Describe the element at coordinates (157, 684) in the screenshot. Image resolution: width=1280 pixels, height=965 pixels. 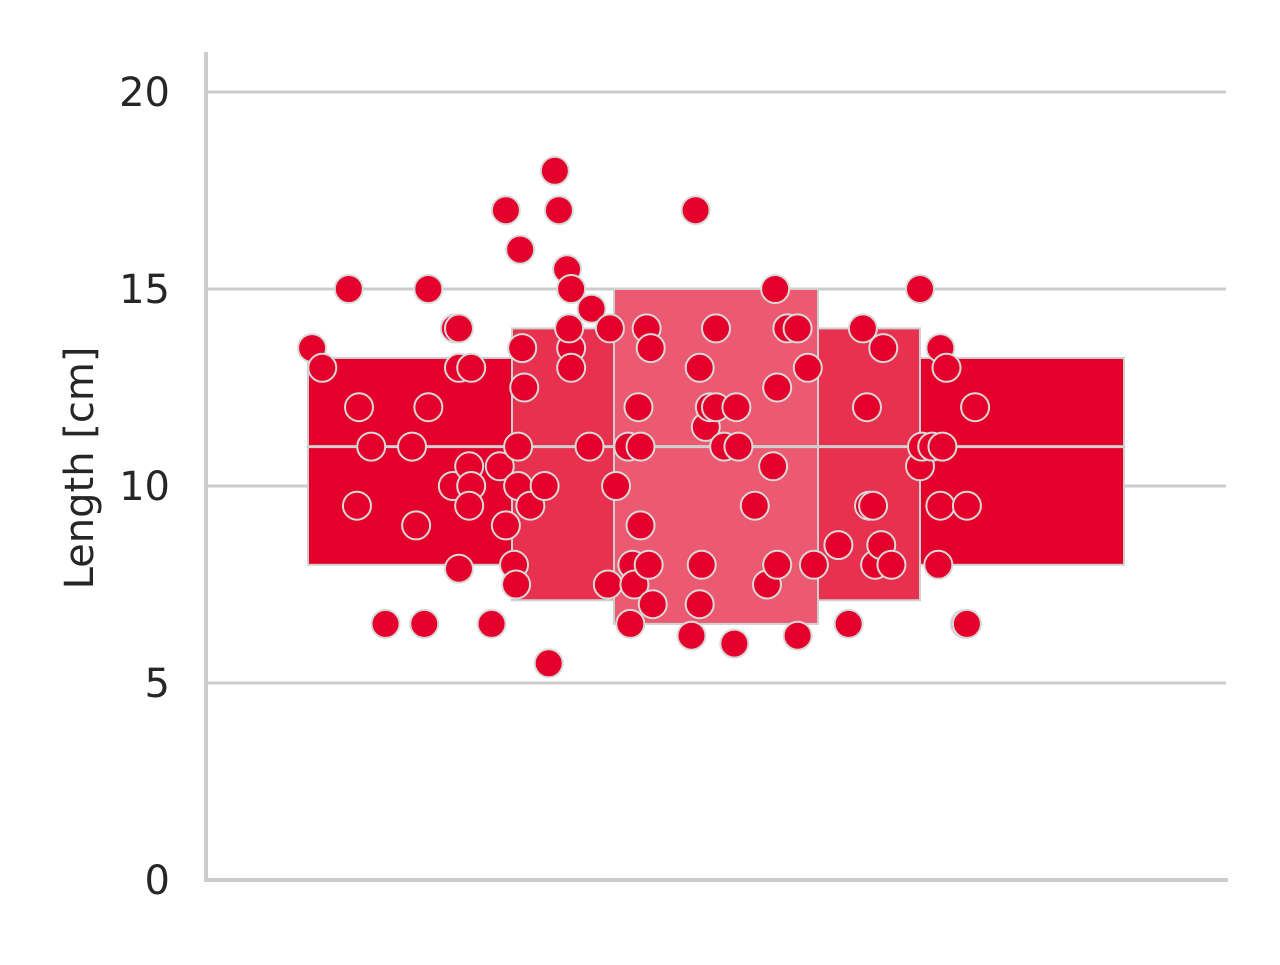
I see `y-tick-label: 5` at that location.